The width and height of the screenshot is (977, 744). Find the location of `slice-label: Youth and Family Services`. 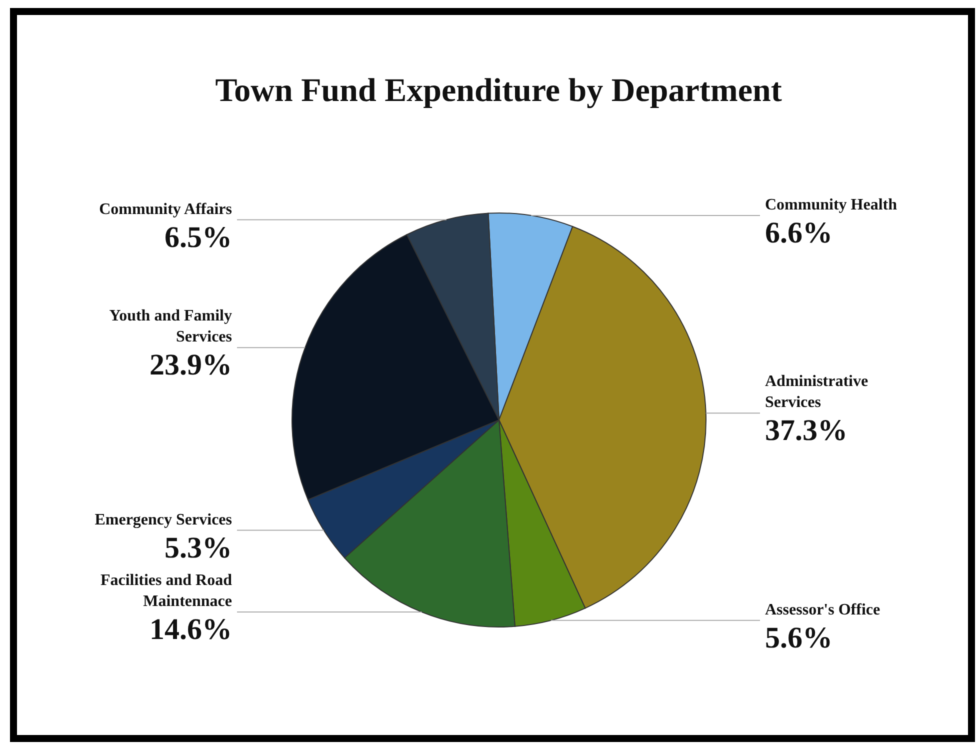

slice-label: Youth and Family Services is located at coordinates (170, 327).